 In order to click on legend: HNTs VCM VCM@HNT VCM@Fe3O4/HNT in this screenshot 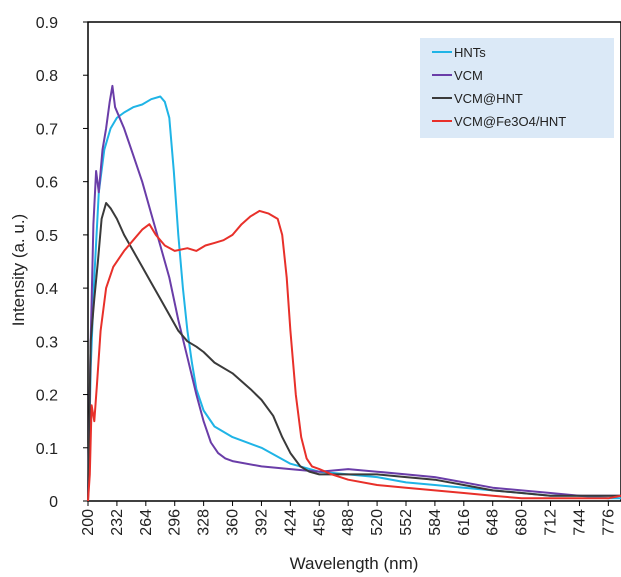, I will do `click(517, 88)`.